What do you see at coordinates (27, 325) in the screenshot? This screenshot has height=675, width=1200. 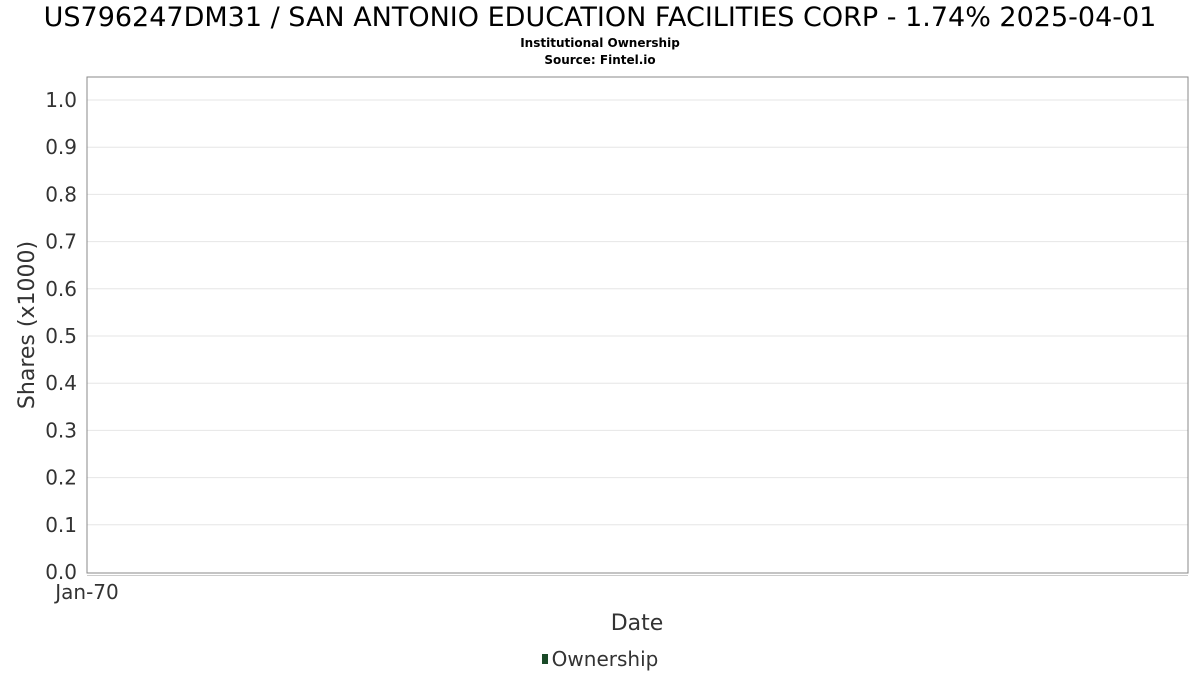 I see `y-axis-title: Shares (x1000)` at bounding box center [27, 325].